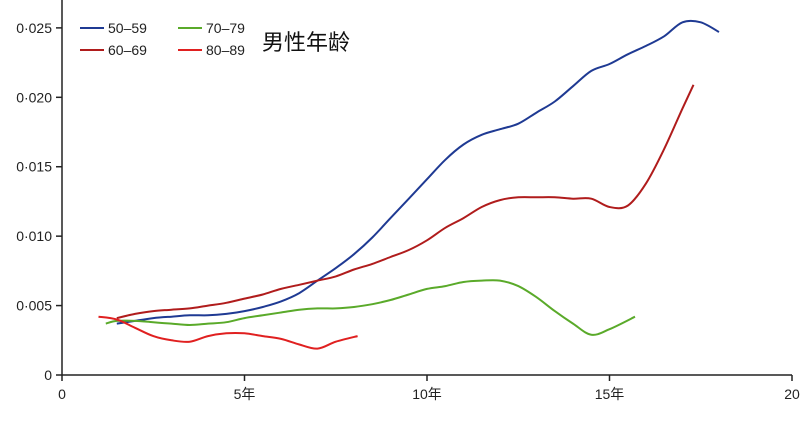  Describe the element at coordinates (34, 236) in the screenshot. I see `y-tick-label: 0·010` at that location.